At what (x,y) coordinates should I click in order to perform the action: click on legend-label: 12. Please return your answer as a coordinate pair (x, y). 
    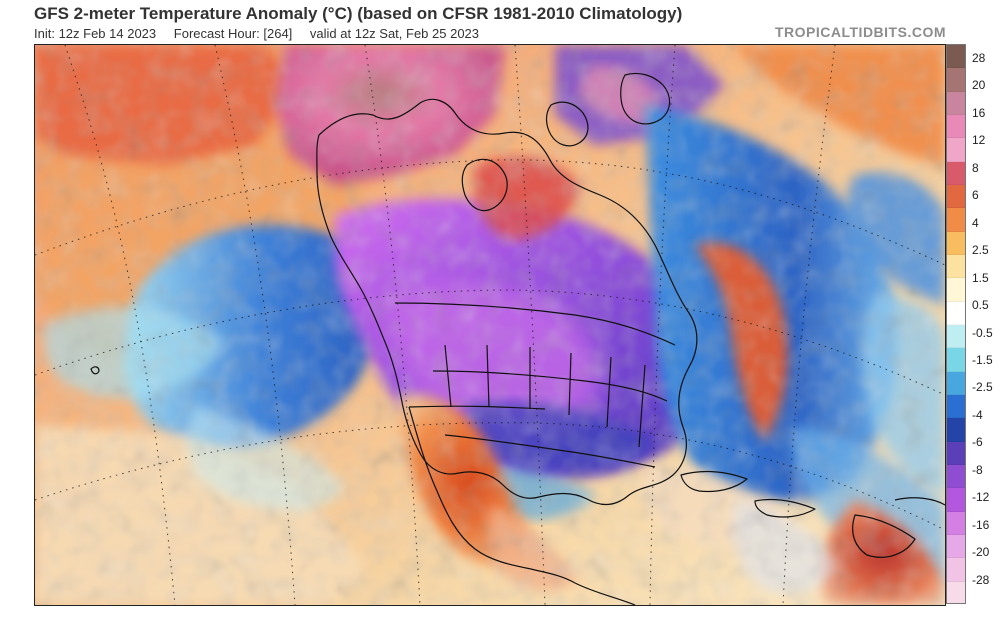
    Looking at the image, I should click on (979, 140).